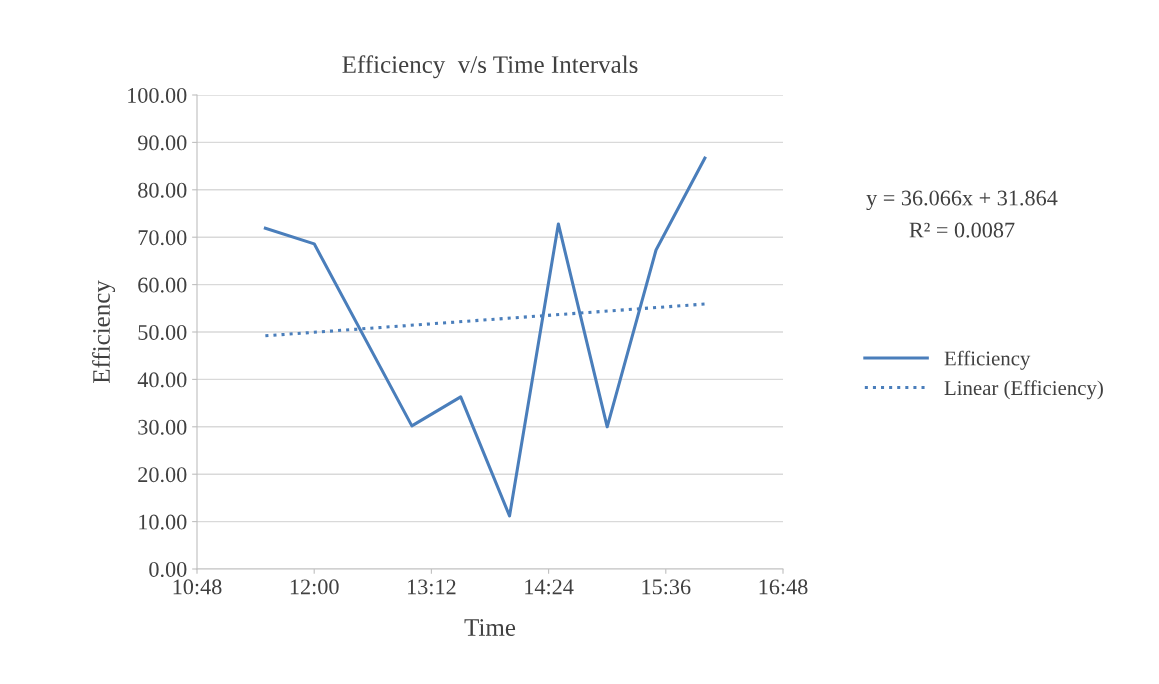 The height and width of the screenshot is (684, 1159). I want to click on text: y = 36.066x + 31.864, so click(962, 200).